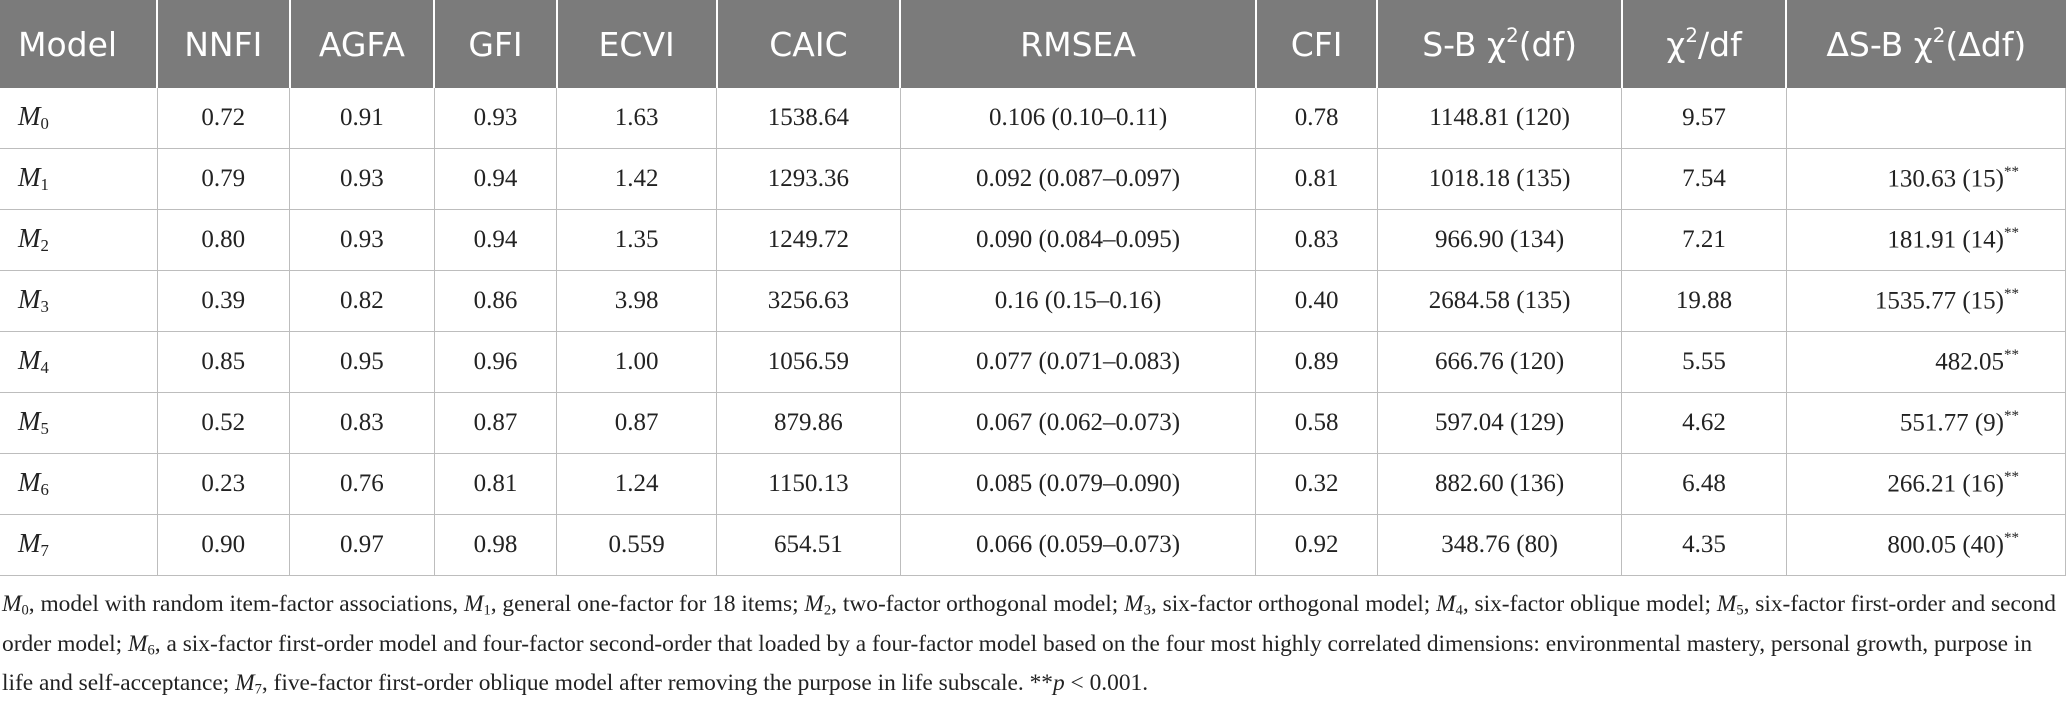 The width and height of the screenshot is (2067, 707). I want to click on cell-model: M4, so click(78, 362).